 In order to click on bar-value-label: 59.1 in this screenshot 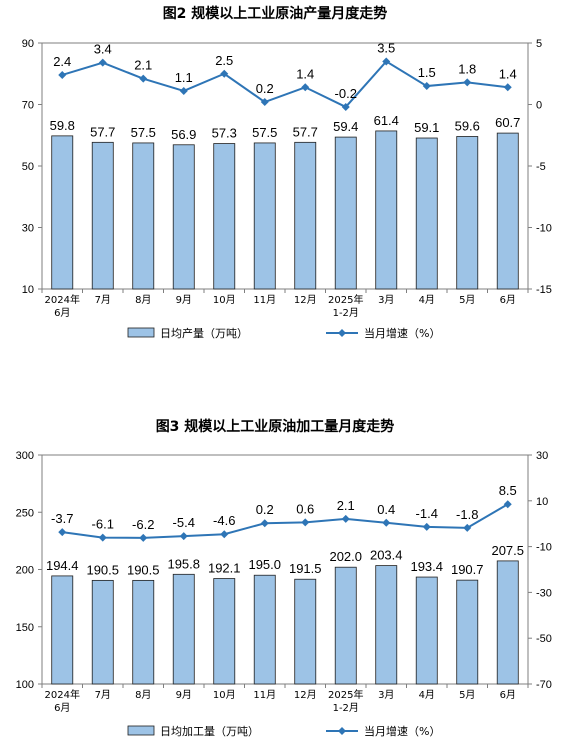, I will do `click(426, 127)`.